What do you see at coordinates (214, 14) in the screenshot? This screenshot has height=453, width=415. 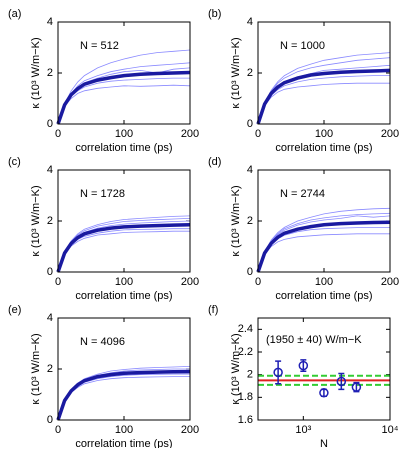 I see `panel-label: (b)` at bounding box center [214, 14].